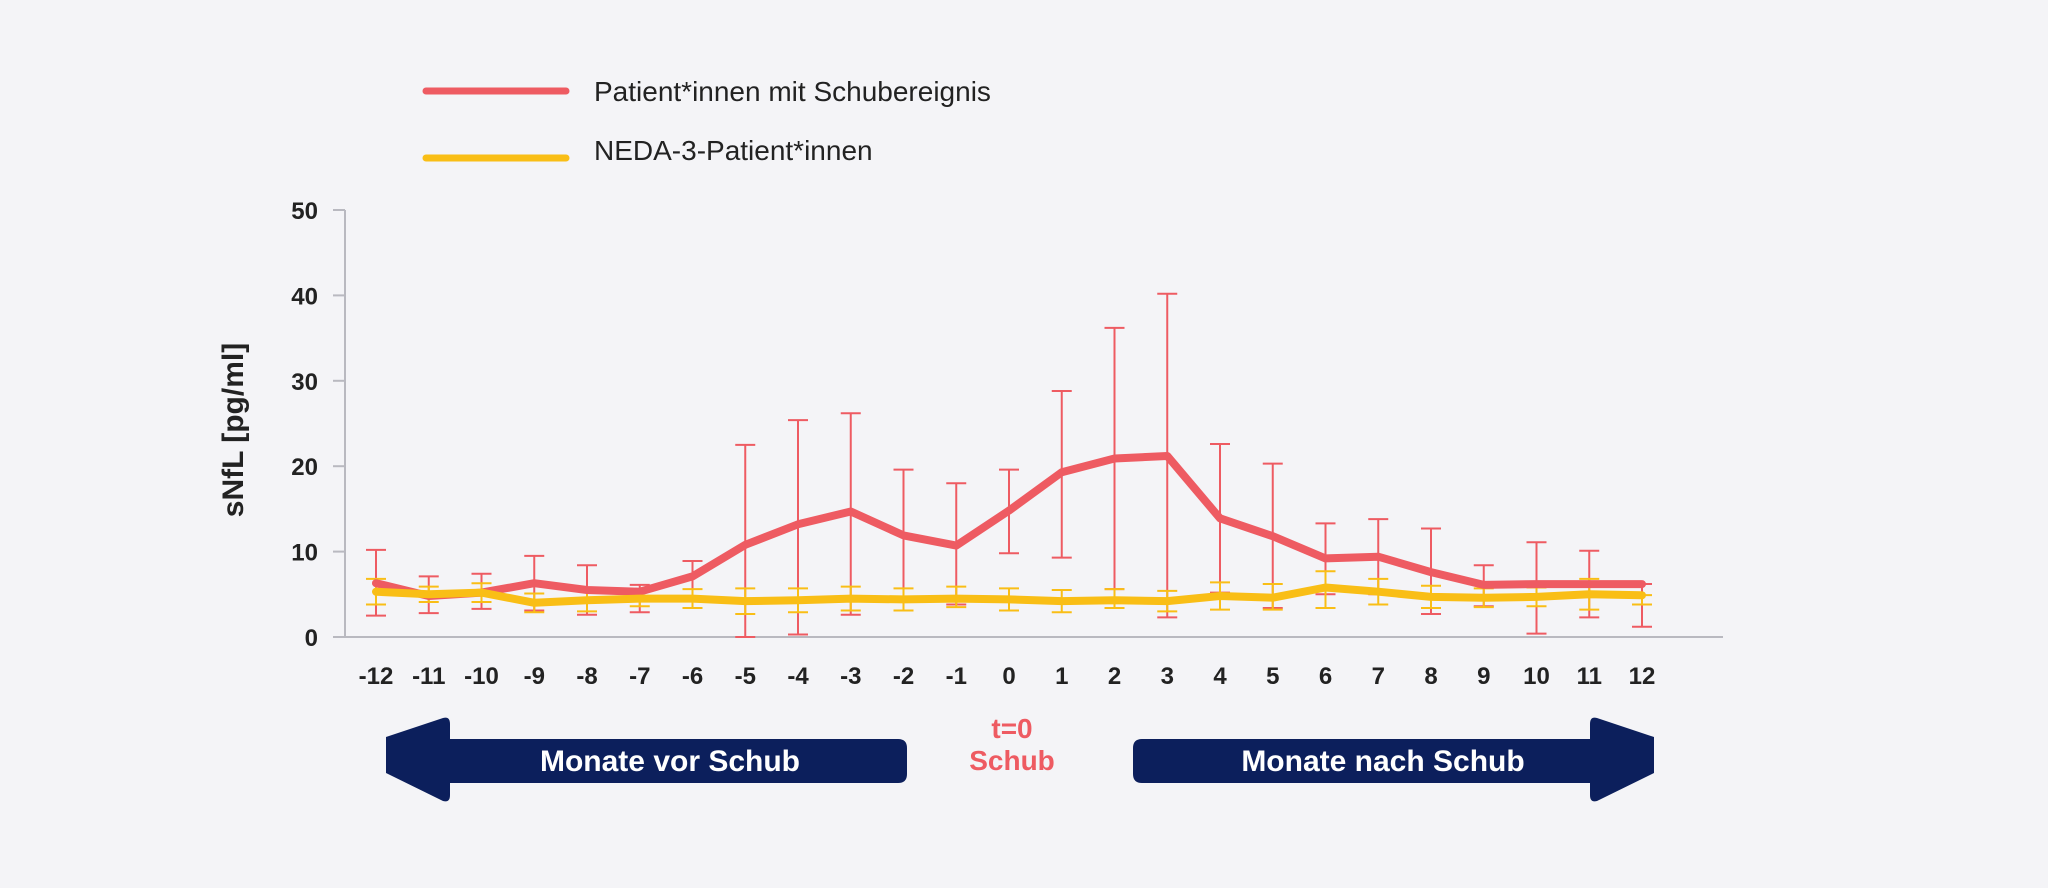 Image resolution: width=2048 pixels, height=888 pixels. Describe the element at coordinates (1483, 676) in the screenshot. I see `x-tick-label: 9` at that location.